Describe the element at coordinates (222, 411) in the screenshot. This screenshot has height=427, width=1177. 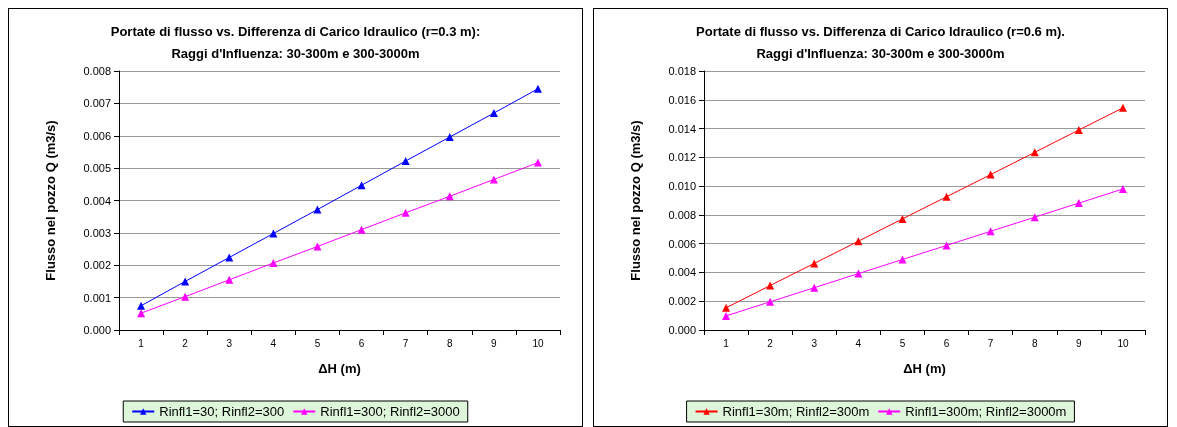
I see `legend-label: Rinfl1=30; Rinfl2=300` at that location.